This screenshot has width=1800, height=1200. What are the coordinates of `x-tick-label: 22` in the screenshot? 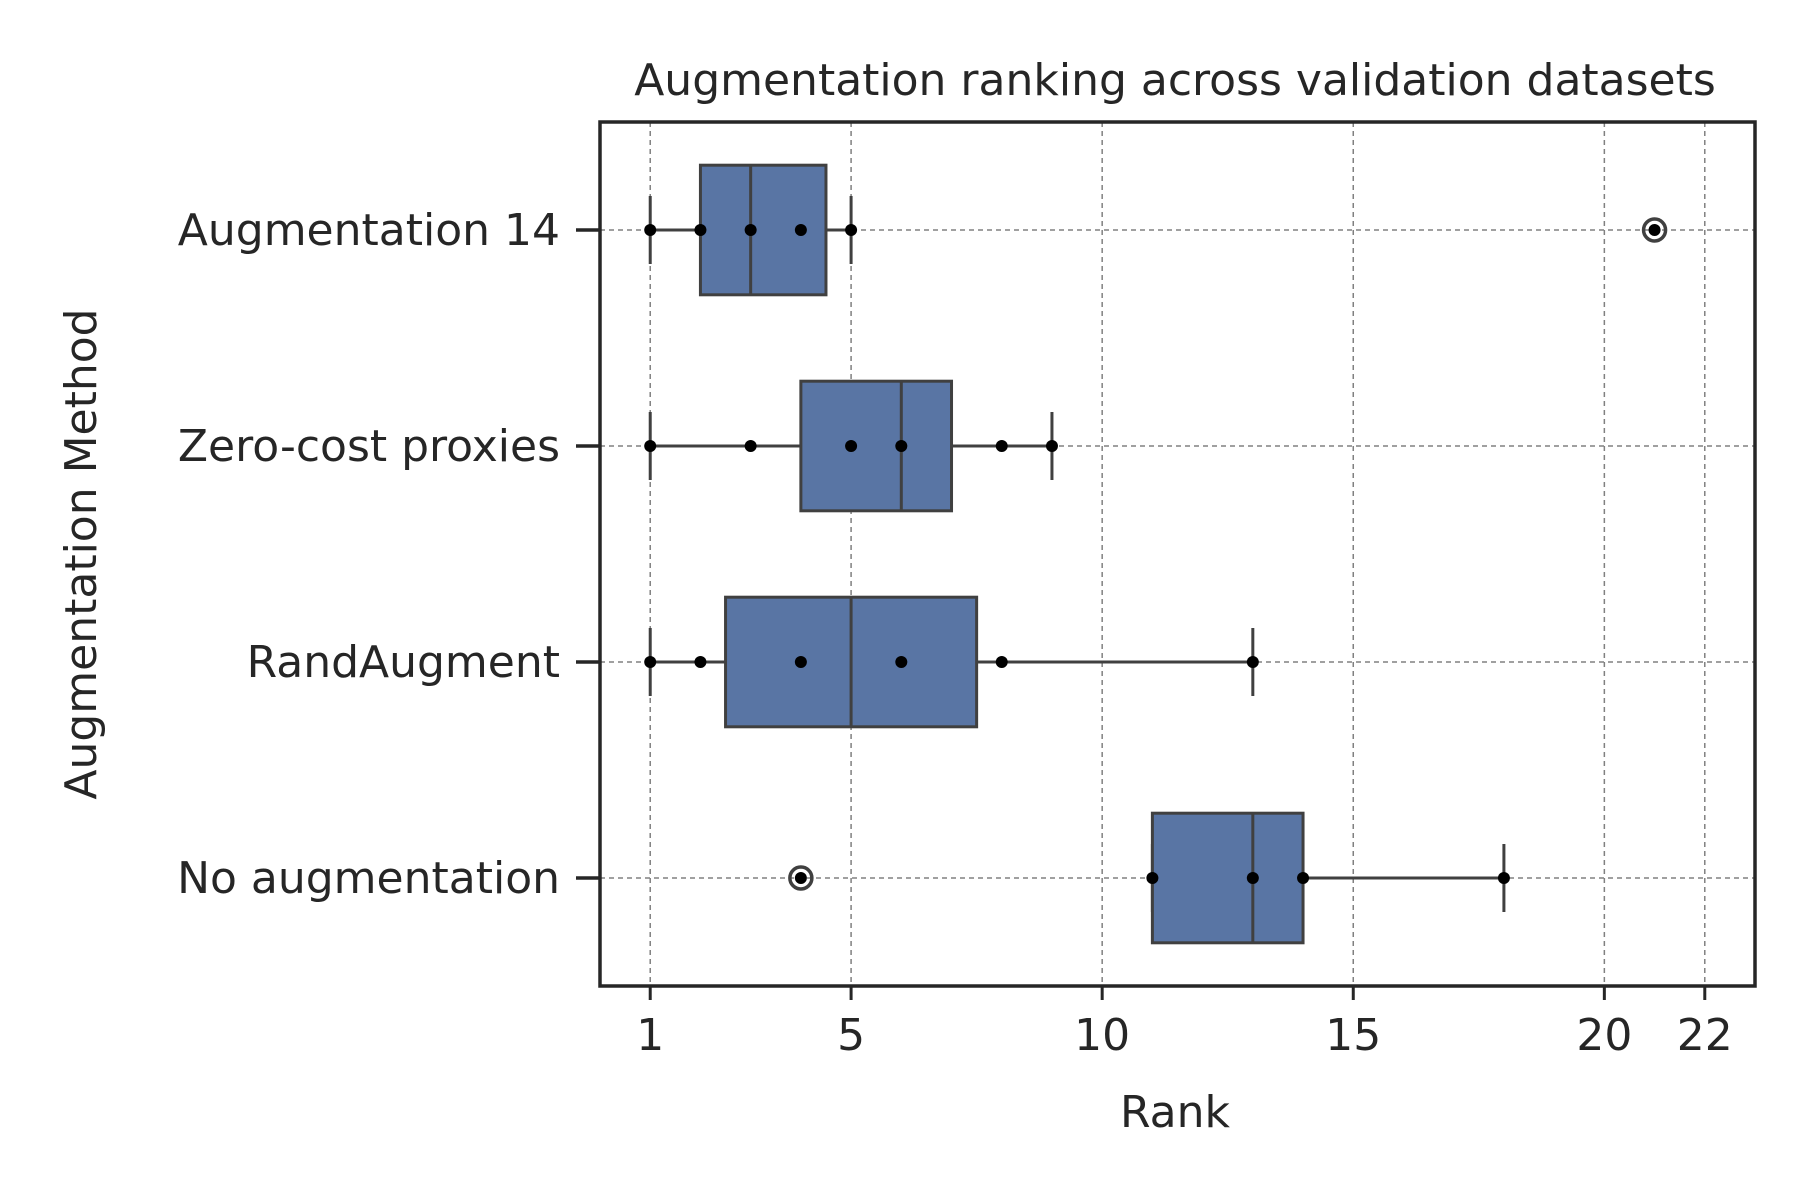 It's located at (1705, 1035).